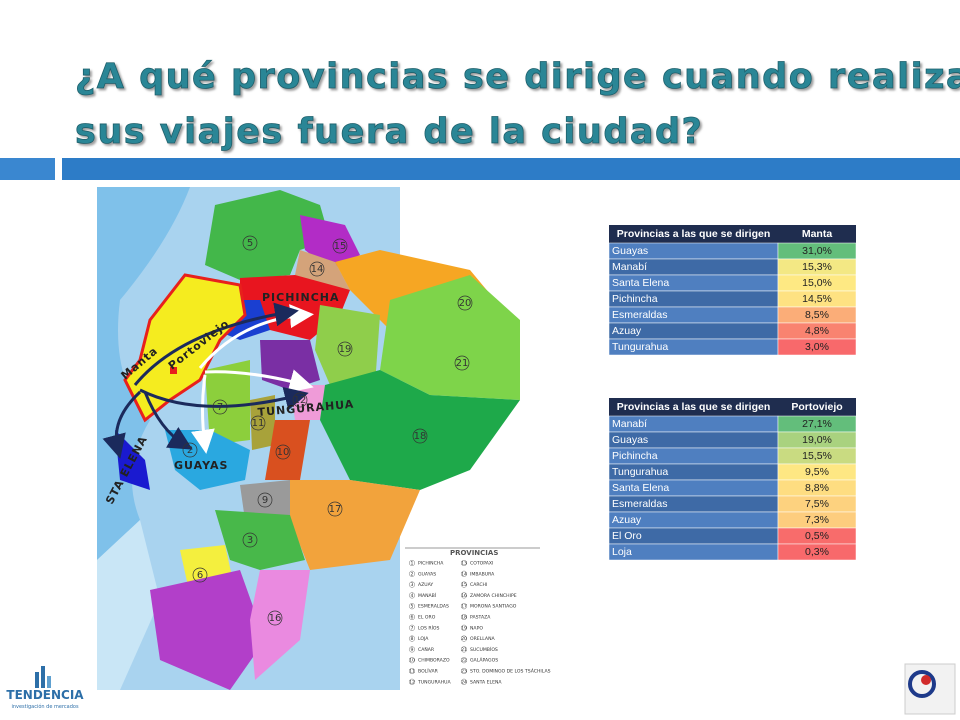 This screenshot has height=720, width=960. Describe the element at coordinates (630, 251) in the screenshot. I see `table-province: Guayas` at that location.